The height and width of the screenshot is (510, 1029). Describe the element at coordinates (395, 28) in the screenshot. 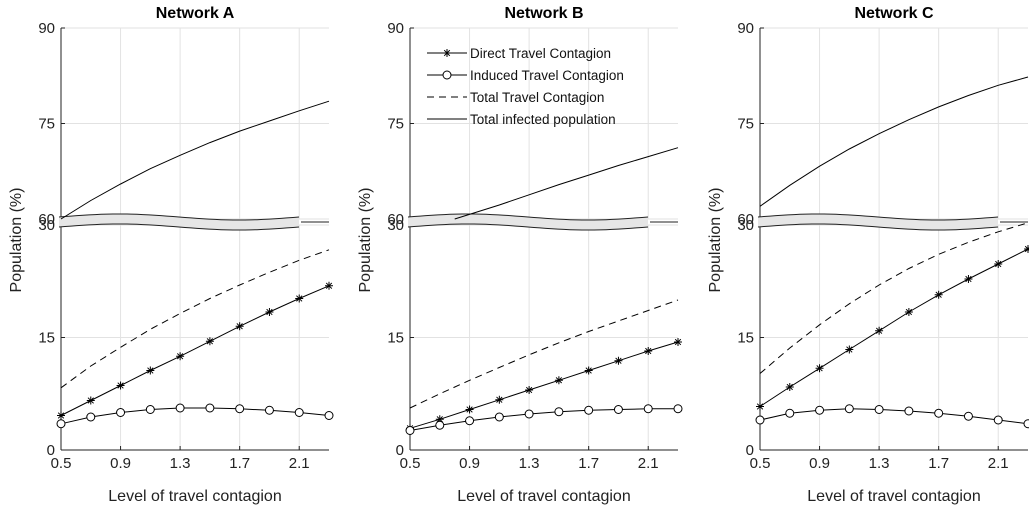

I see `y-tick-label: 90` at that location.